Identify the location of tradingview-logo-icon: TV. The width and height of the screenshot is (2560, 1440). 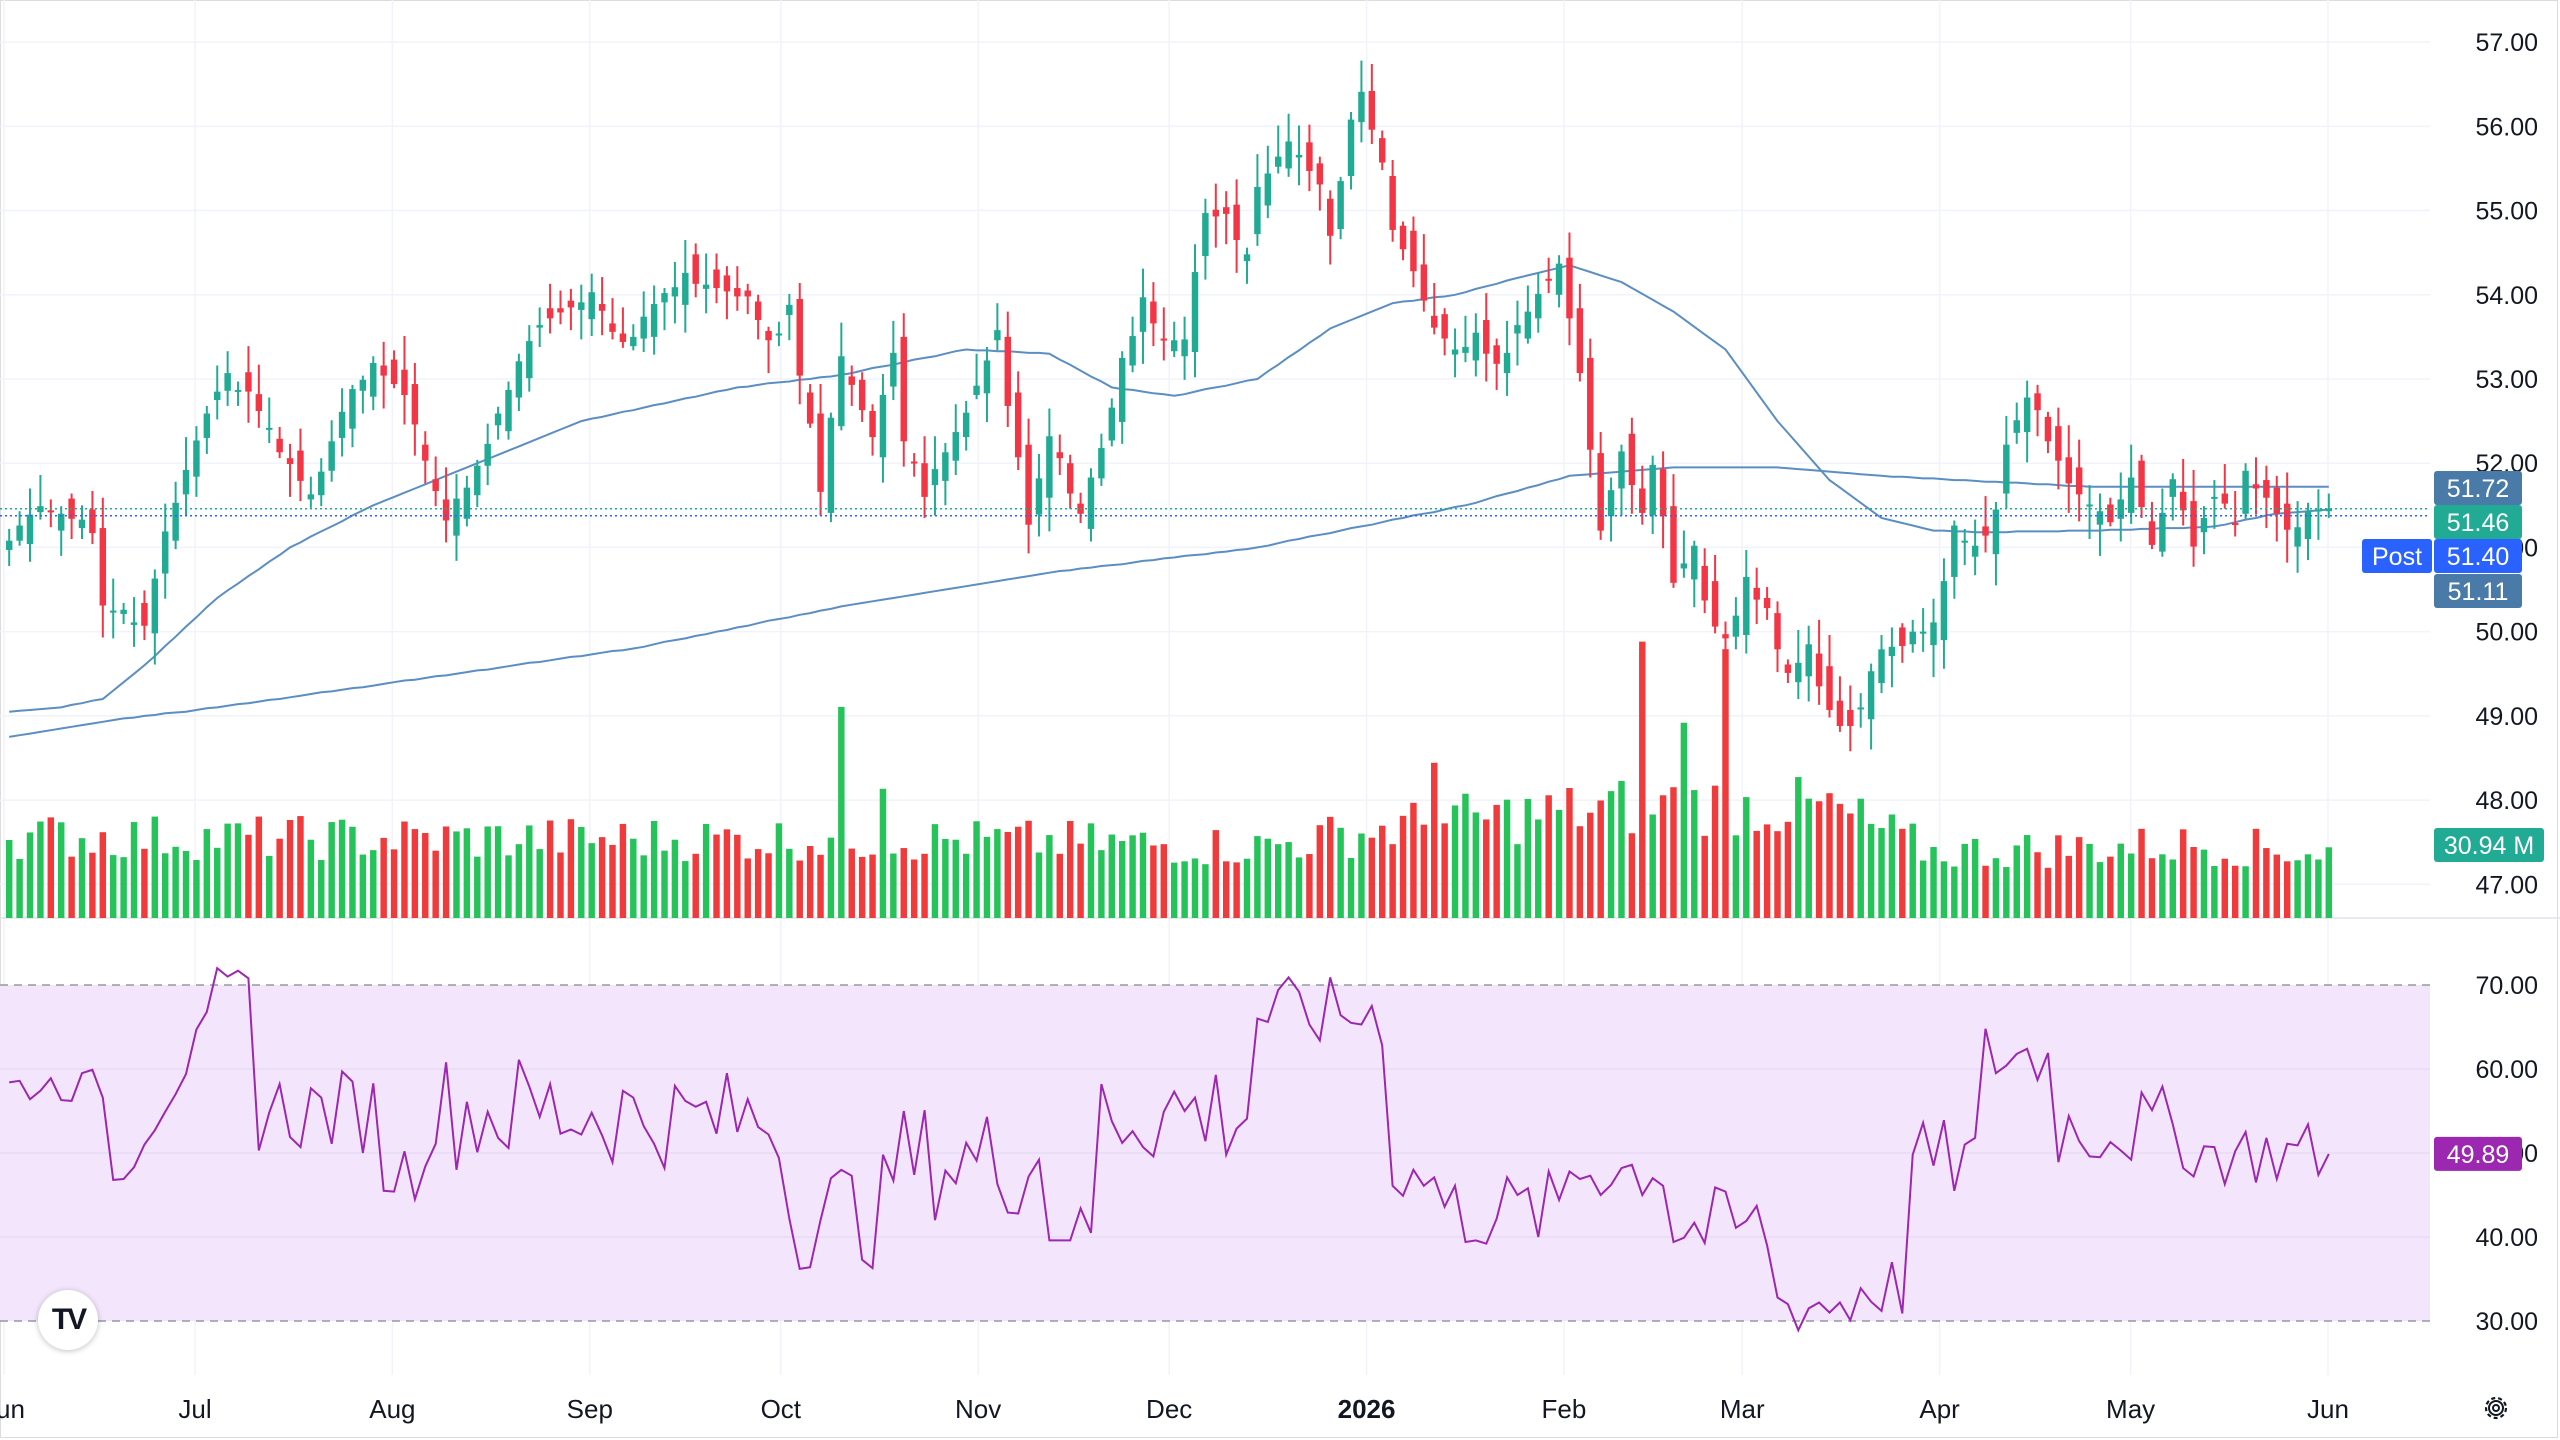
(68, 1320).